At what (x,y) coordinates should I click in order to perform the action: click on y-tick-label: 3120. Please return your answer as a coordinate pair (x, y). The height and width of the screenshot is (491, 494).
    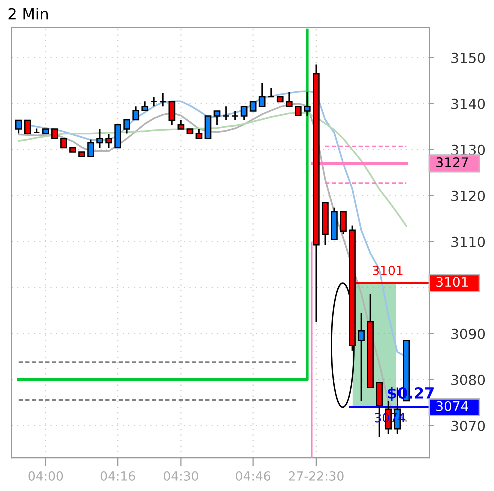
    Looking at the image, I should click on (469, 196).